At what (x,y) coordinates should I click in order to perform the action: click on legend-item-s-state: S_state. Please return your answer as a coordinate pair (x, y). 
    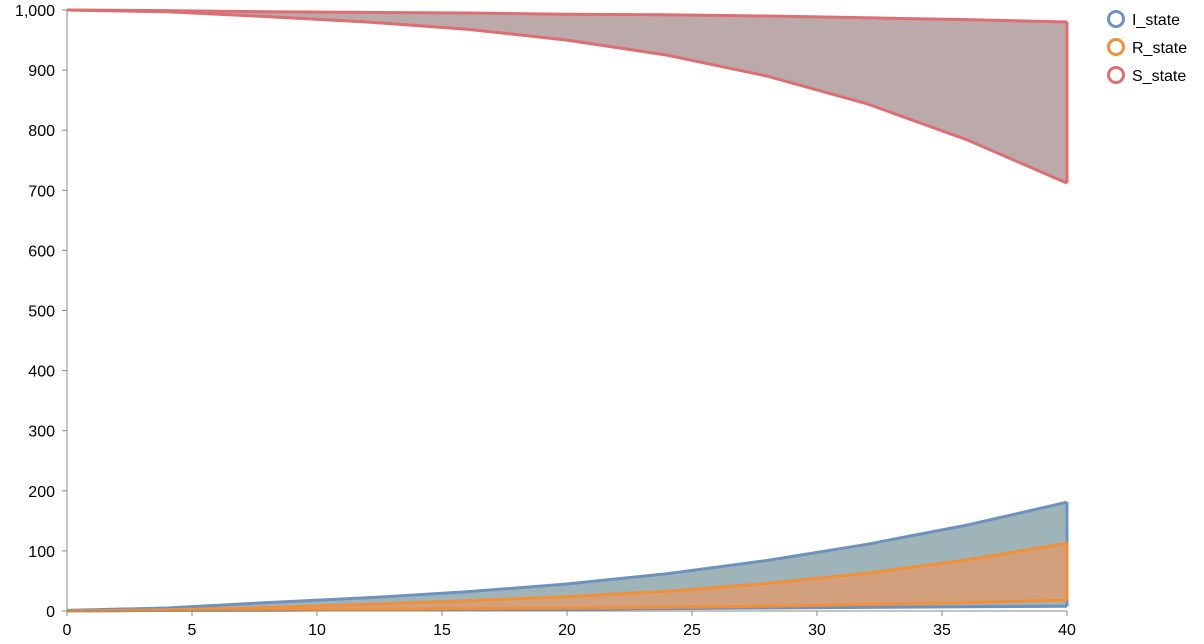
    Looking at the image, I should click on (1147, 76).